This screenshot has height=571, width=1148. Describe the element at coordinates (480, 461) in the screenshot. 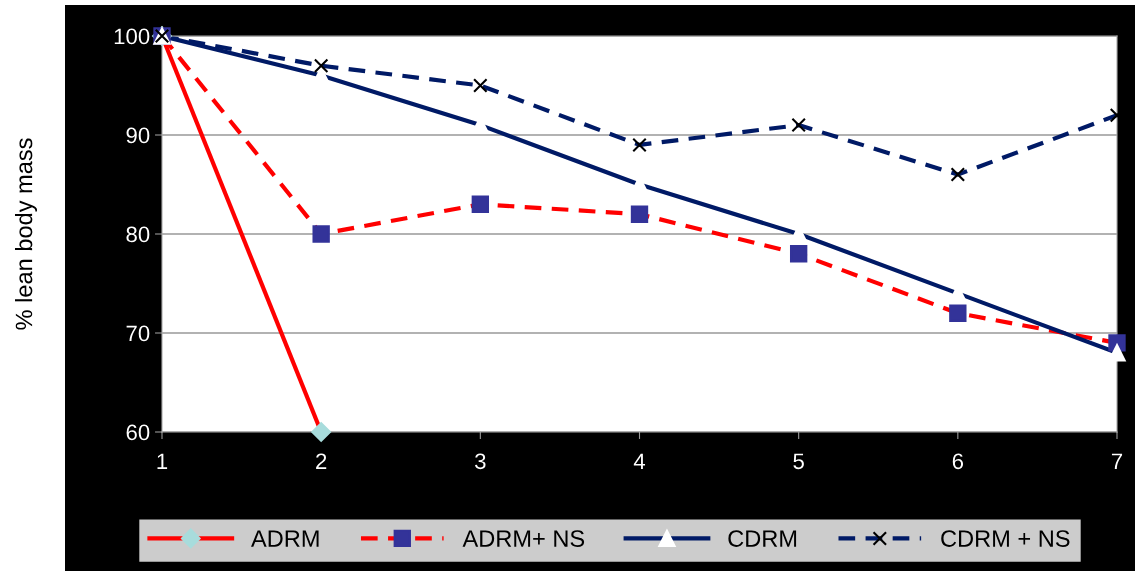

I see `x-tick-label: 3` at that location.